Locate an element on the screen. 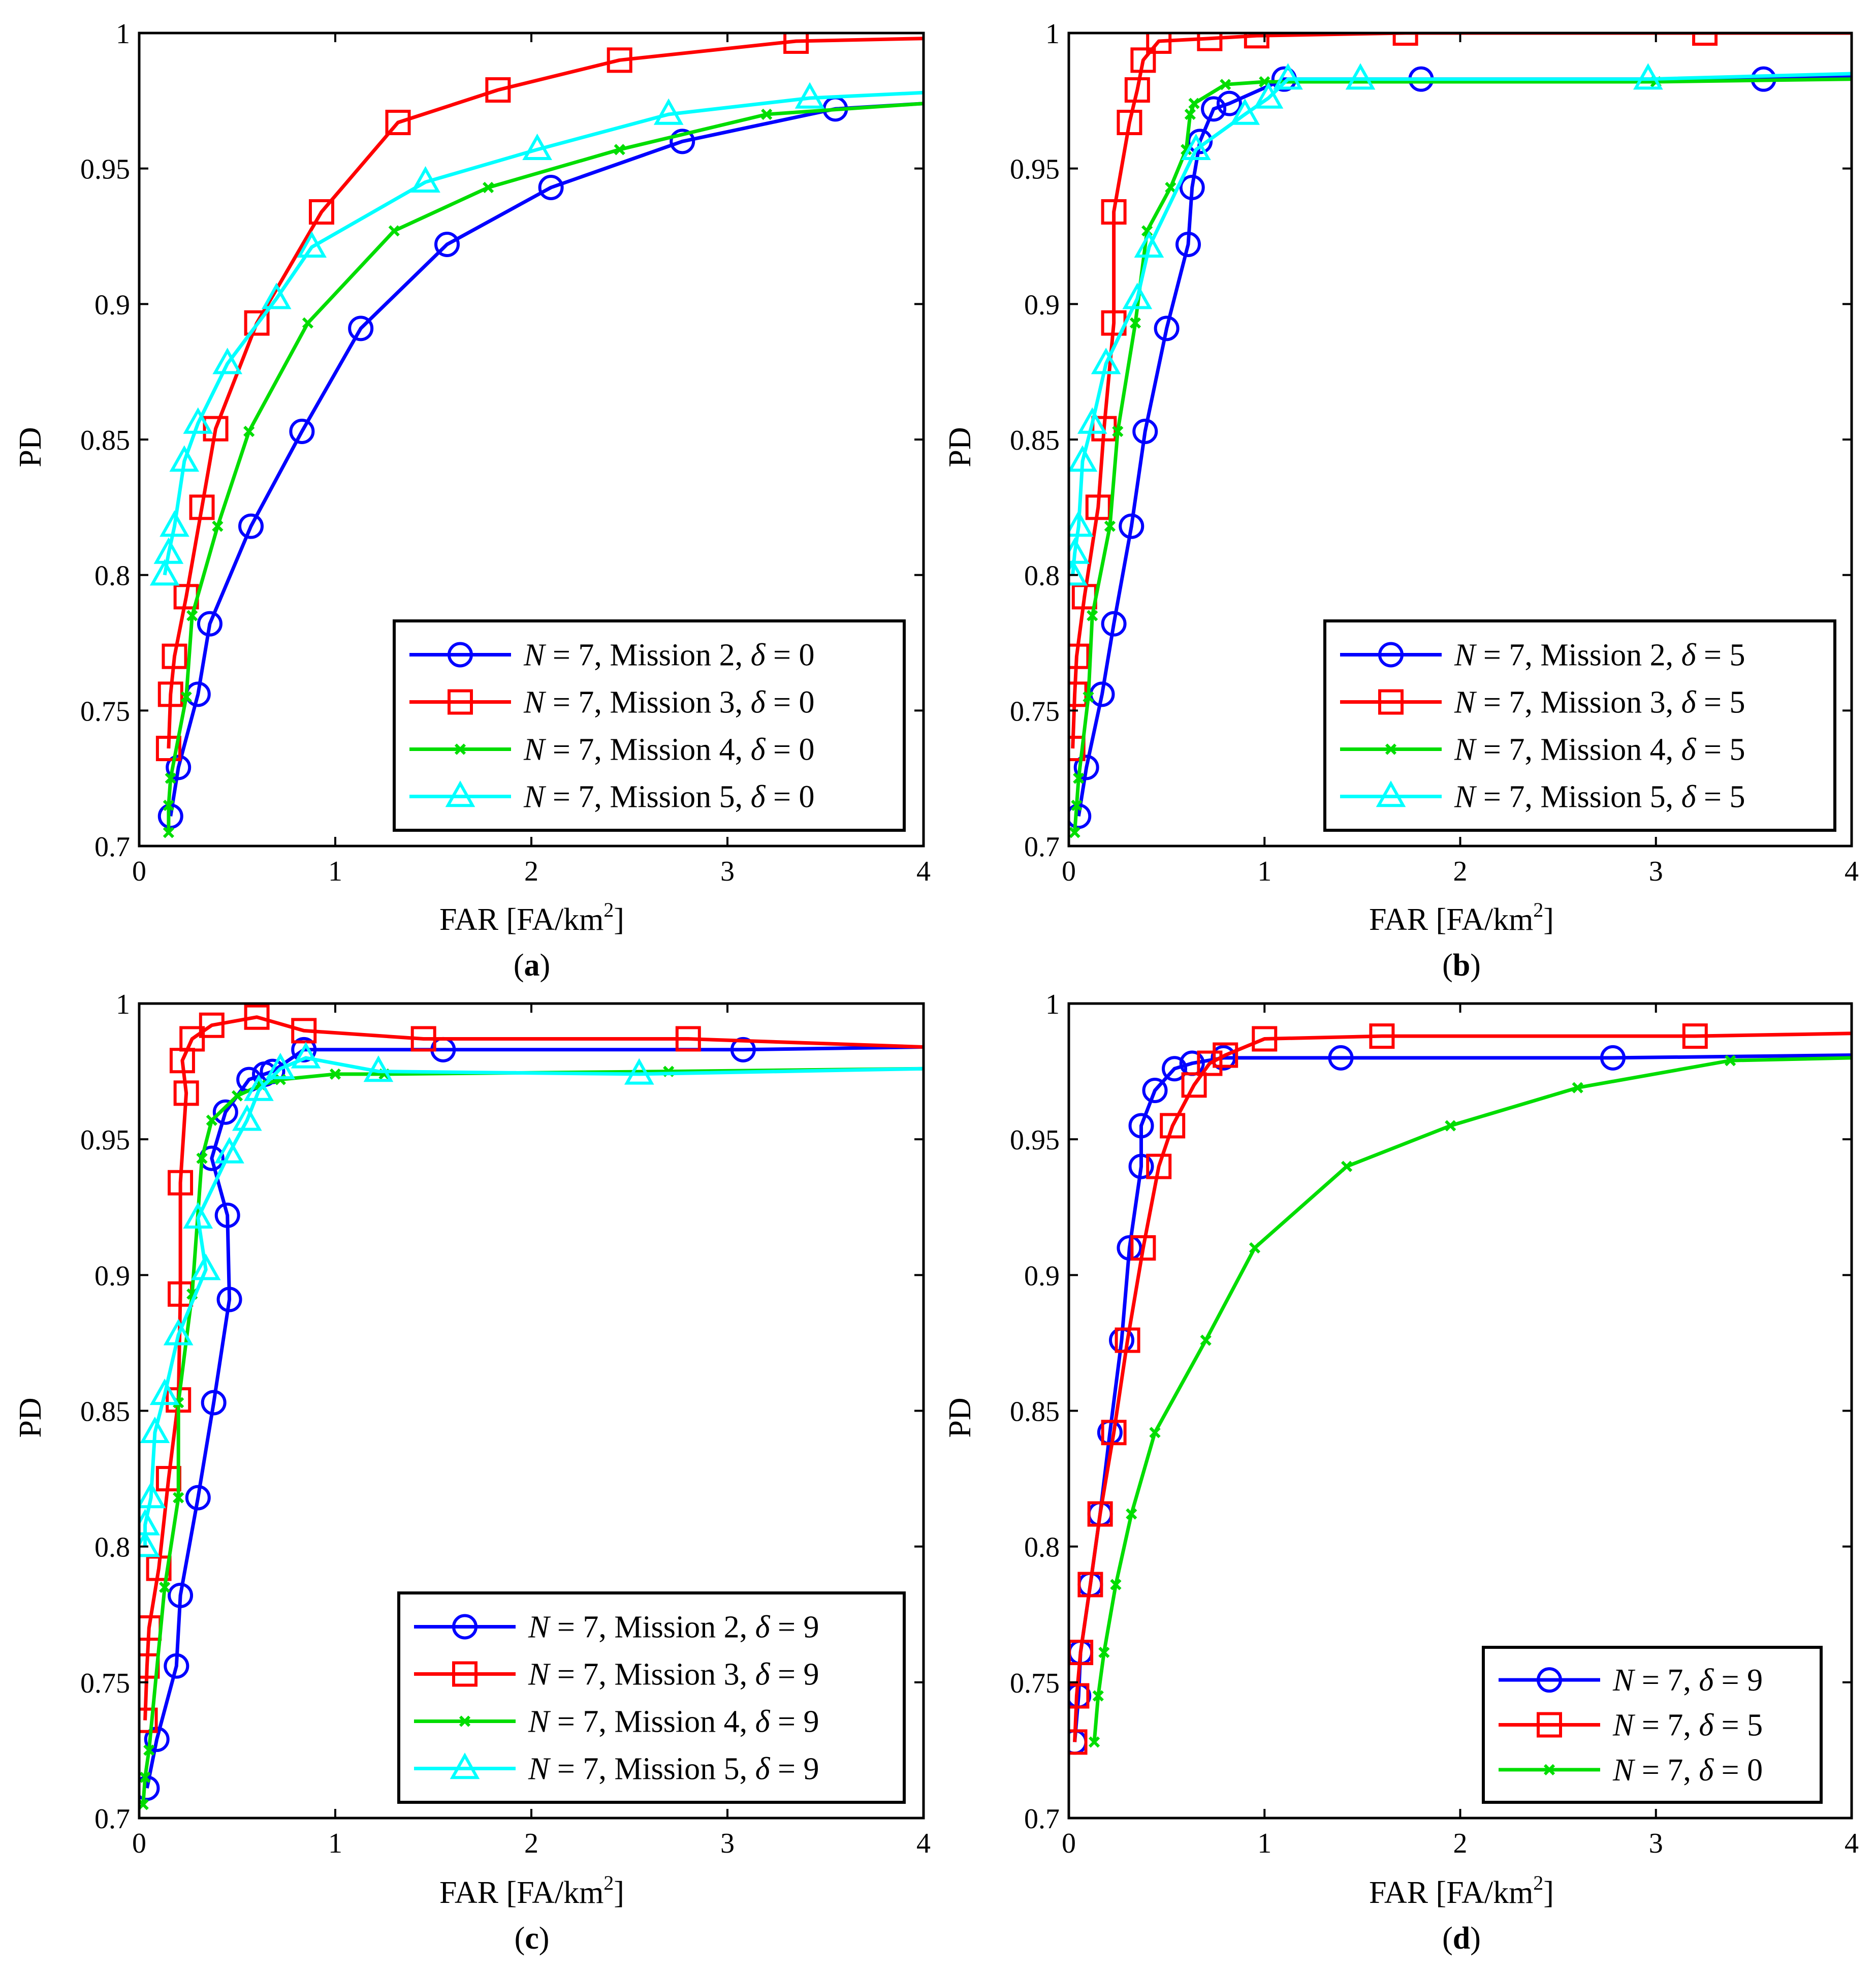 Image resolution: width=1876 pixels, height=1971 pixels. panel-d: PD FAR [FA/km2] (d) is located at coordinates (1248, 1676).